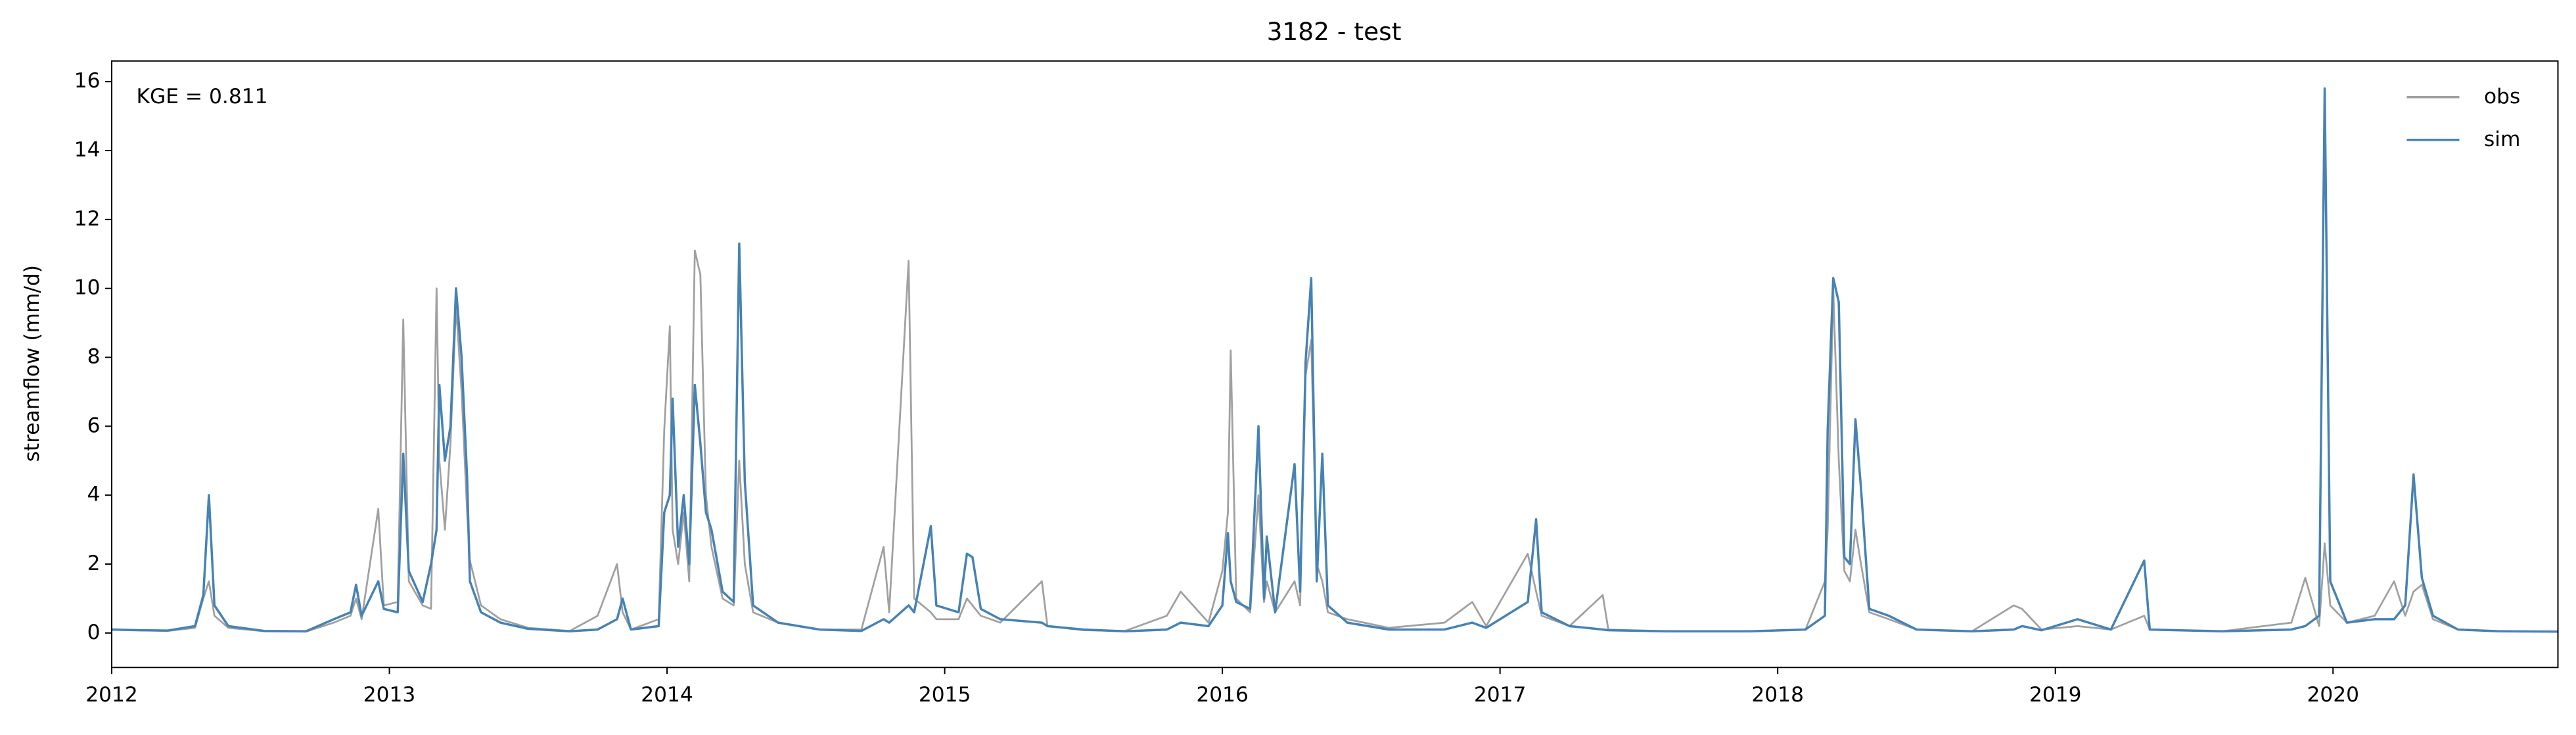 The height and width of the screenshot is (735, 2576). I want to click on x-tick-label: 2019, so click(2055, 695).